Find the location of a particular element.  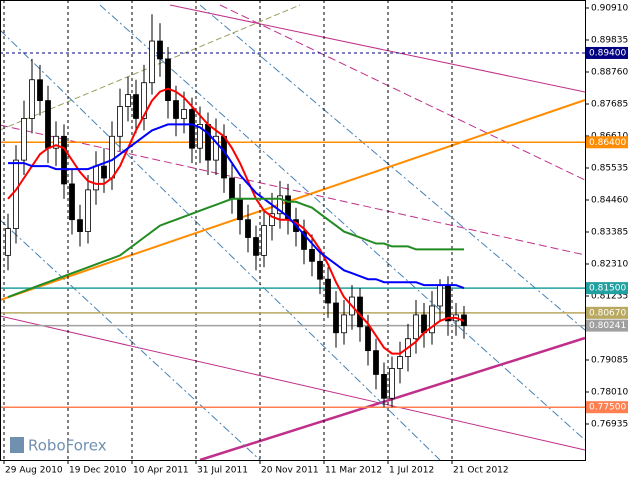

logo-text: RoboForex is located at coordinates (67, 446).